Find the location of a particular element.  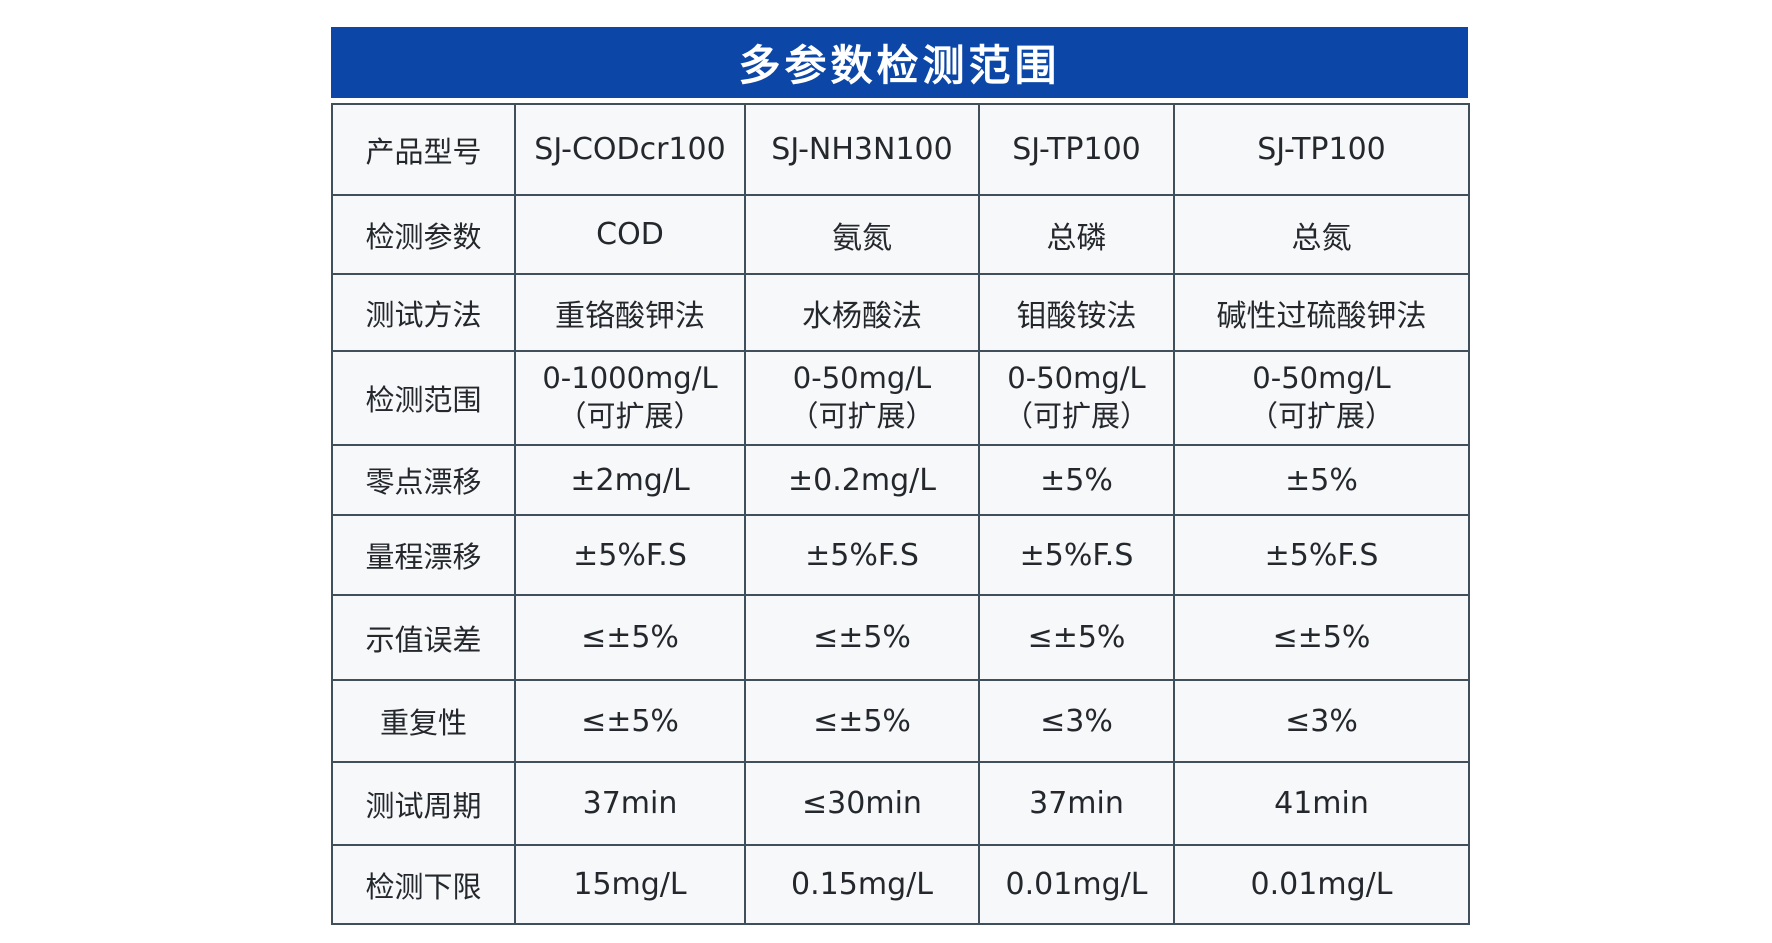

row-label: 产品型号 is located at coordinates (423, 149).